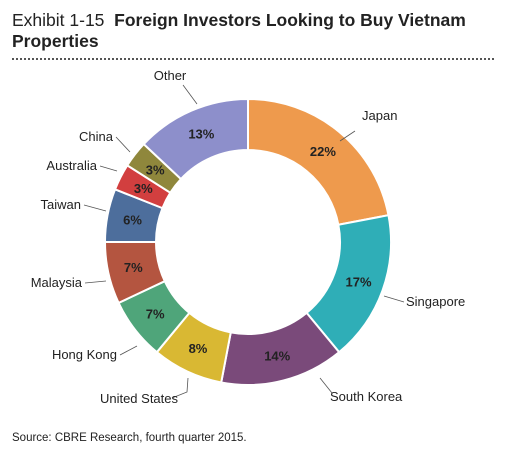 Image resolution: width=506 pixels, height=463 pixels. What do you see at coordinates (123, 144) in the screenshot?
I see `leader-line-china` at bounding box center [123, 144].